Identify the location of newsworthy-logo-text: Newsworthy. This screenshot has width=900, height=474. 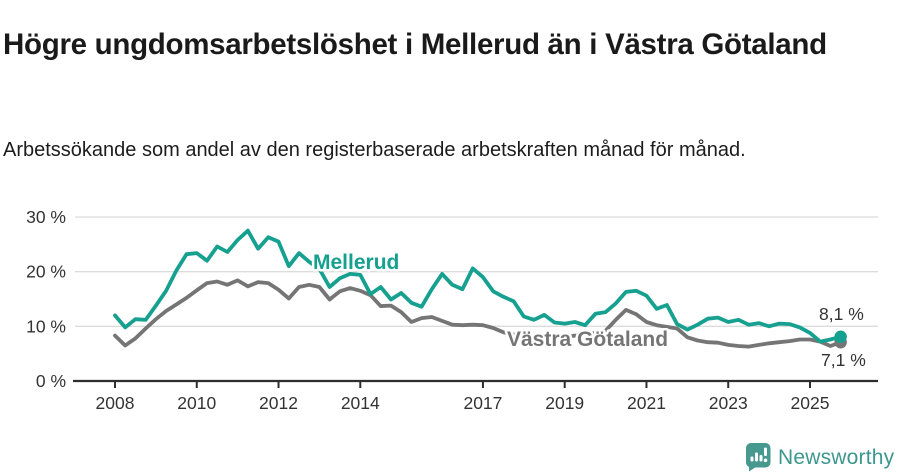
(836, 457).